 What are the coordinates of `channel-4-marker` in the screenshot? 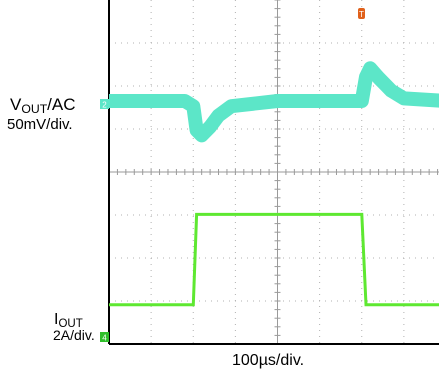 It's located at (104, 337).